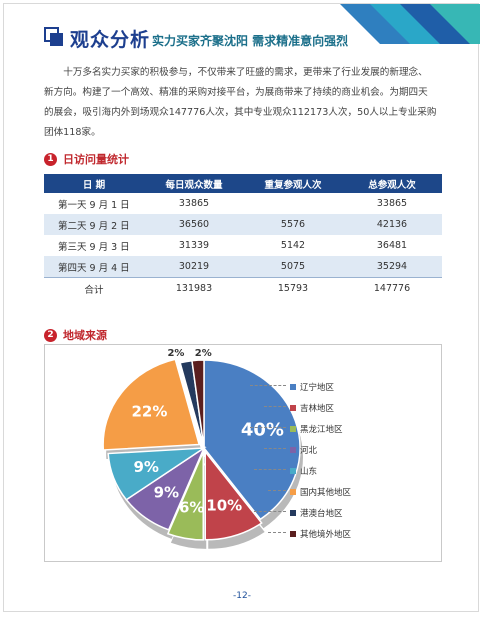  Describe the element at coordinates (262, 430) in the screenshot. I see `pie-slice-label: 40%` at that location.